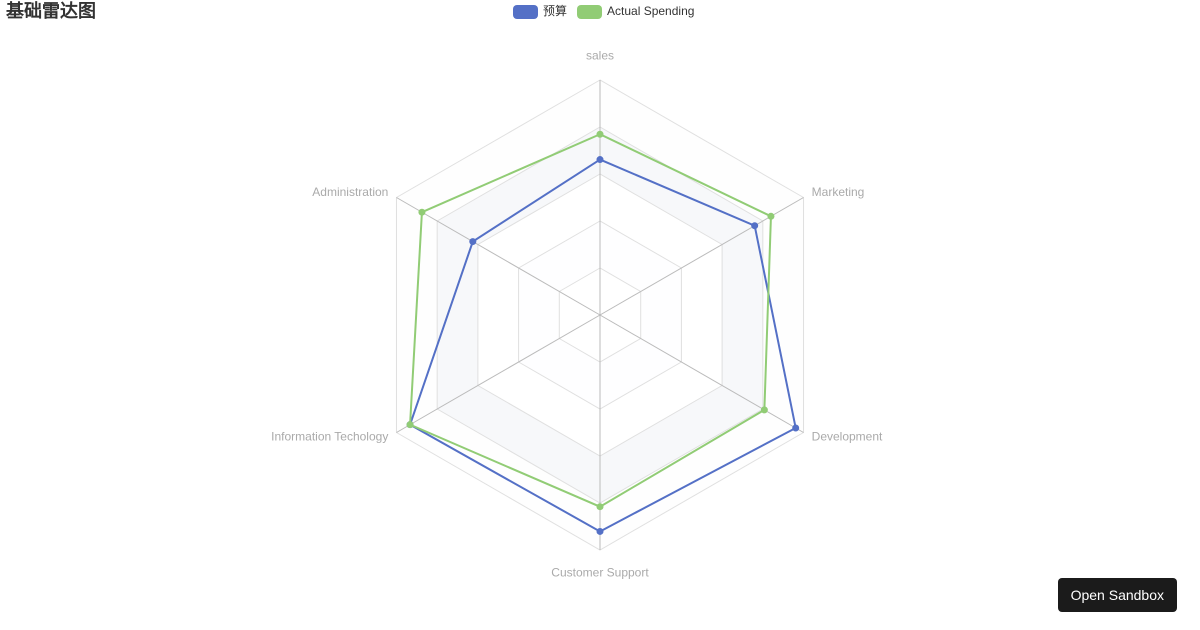  I want to click on indicator-label: Development, so click(847, 436).